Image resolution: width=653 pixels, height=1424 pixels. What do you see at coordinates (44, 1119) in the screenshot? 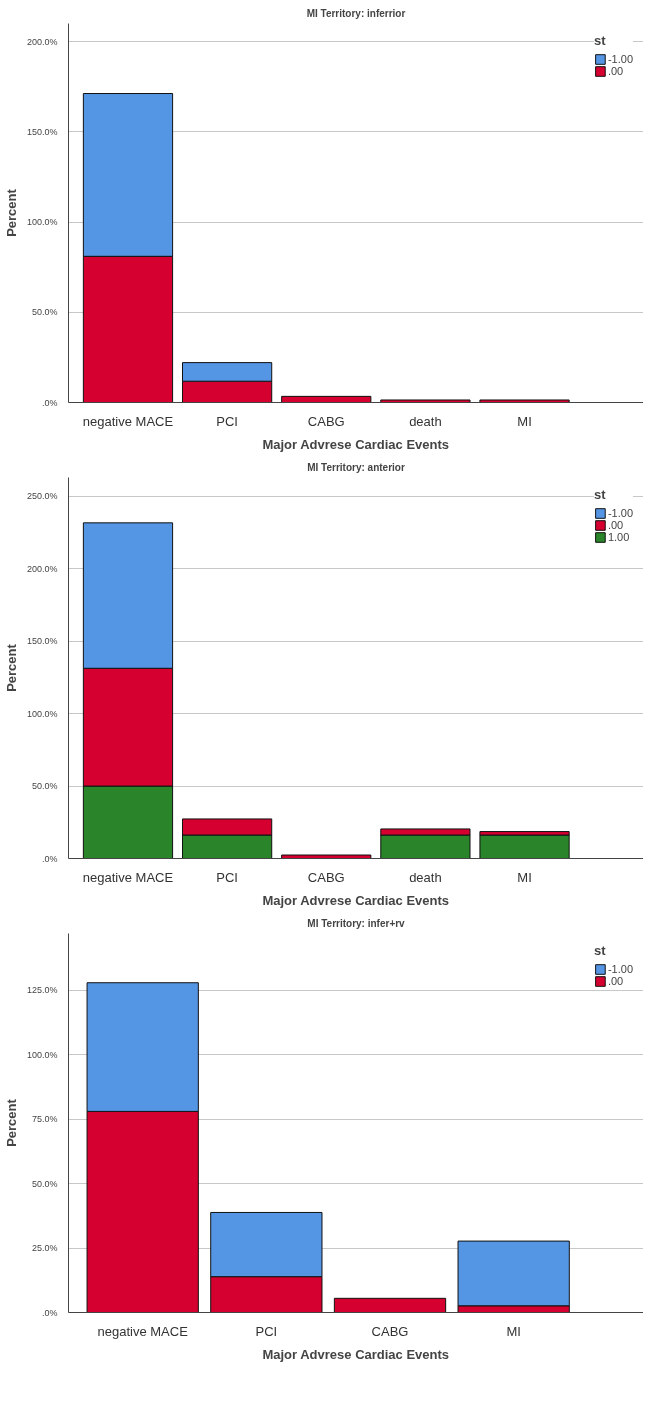
I see `y-tick-label: 75.0%` at bounding box center [44, 1119].